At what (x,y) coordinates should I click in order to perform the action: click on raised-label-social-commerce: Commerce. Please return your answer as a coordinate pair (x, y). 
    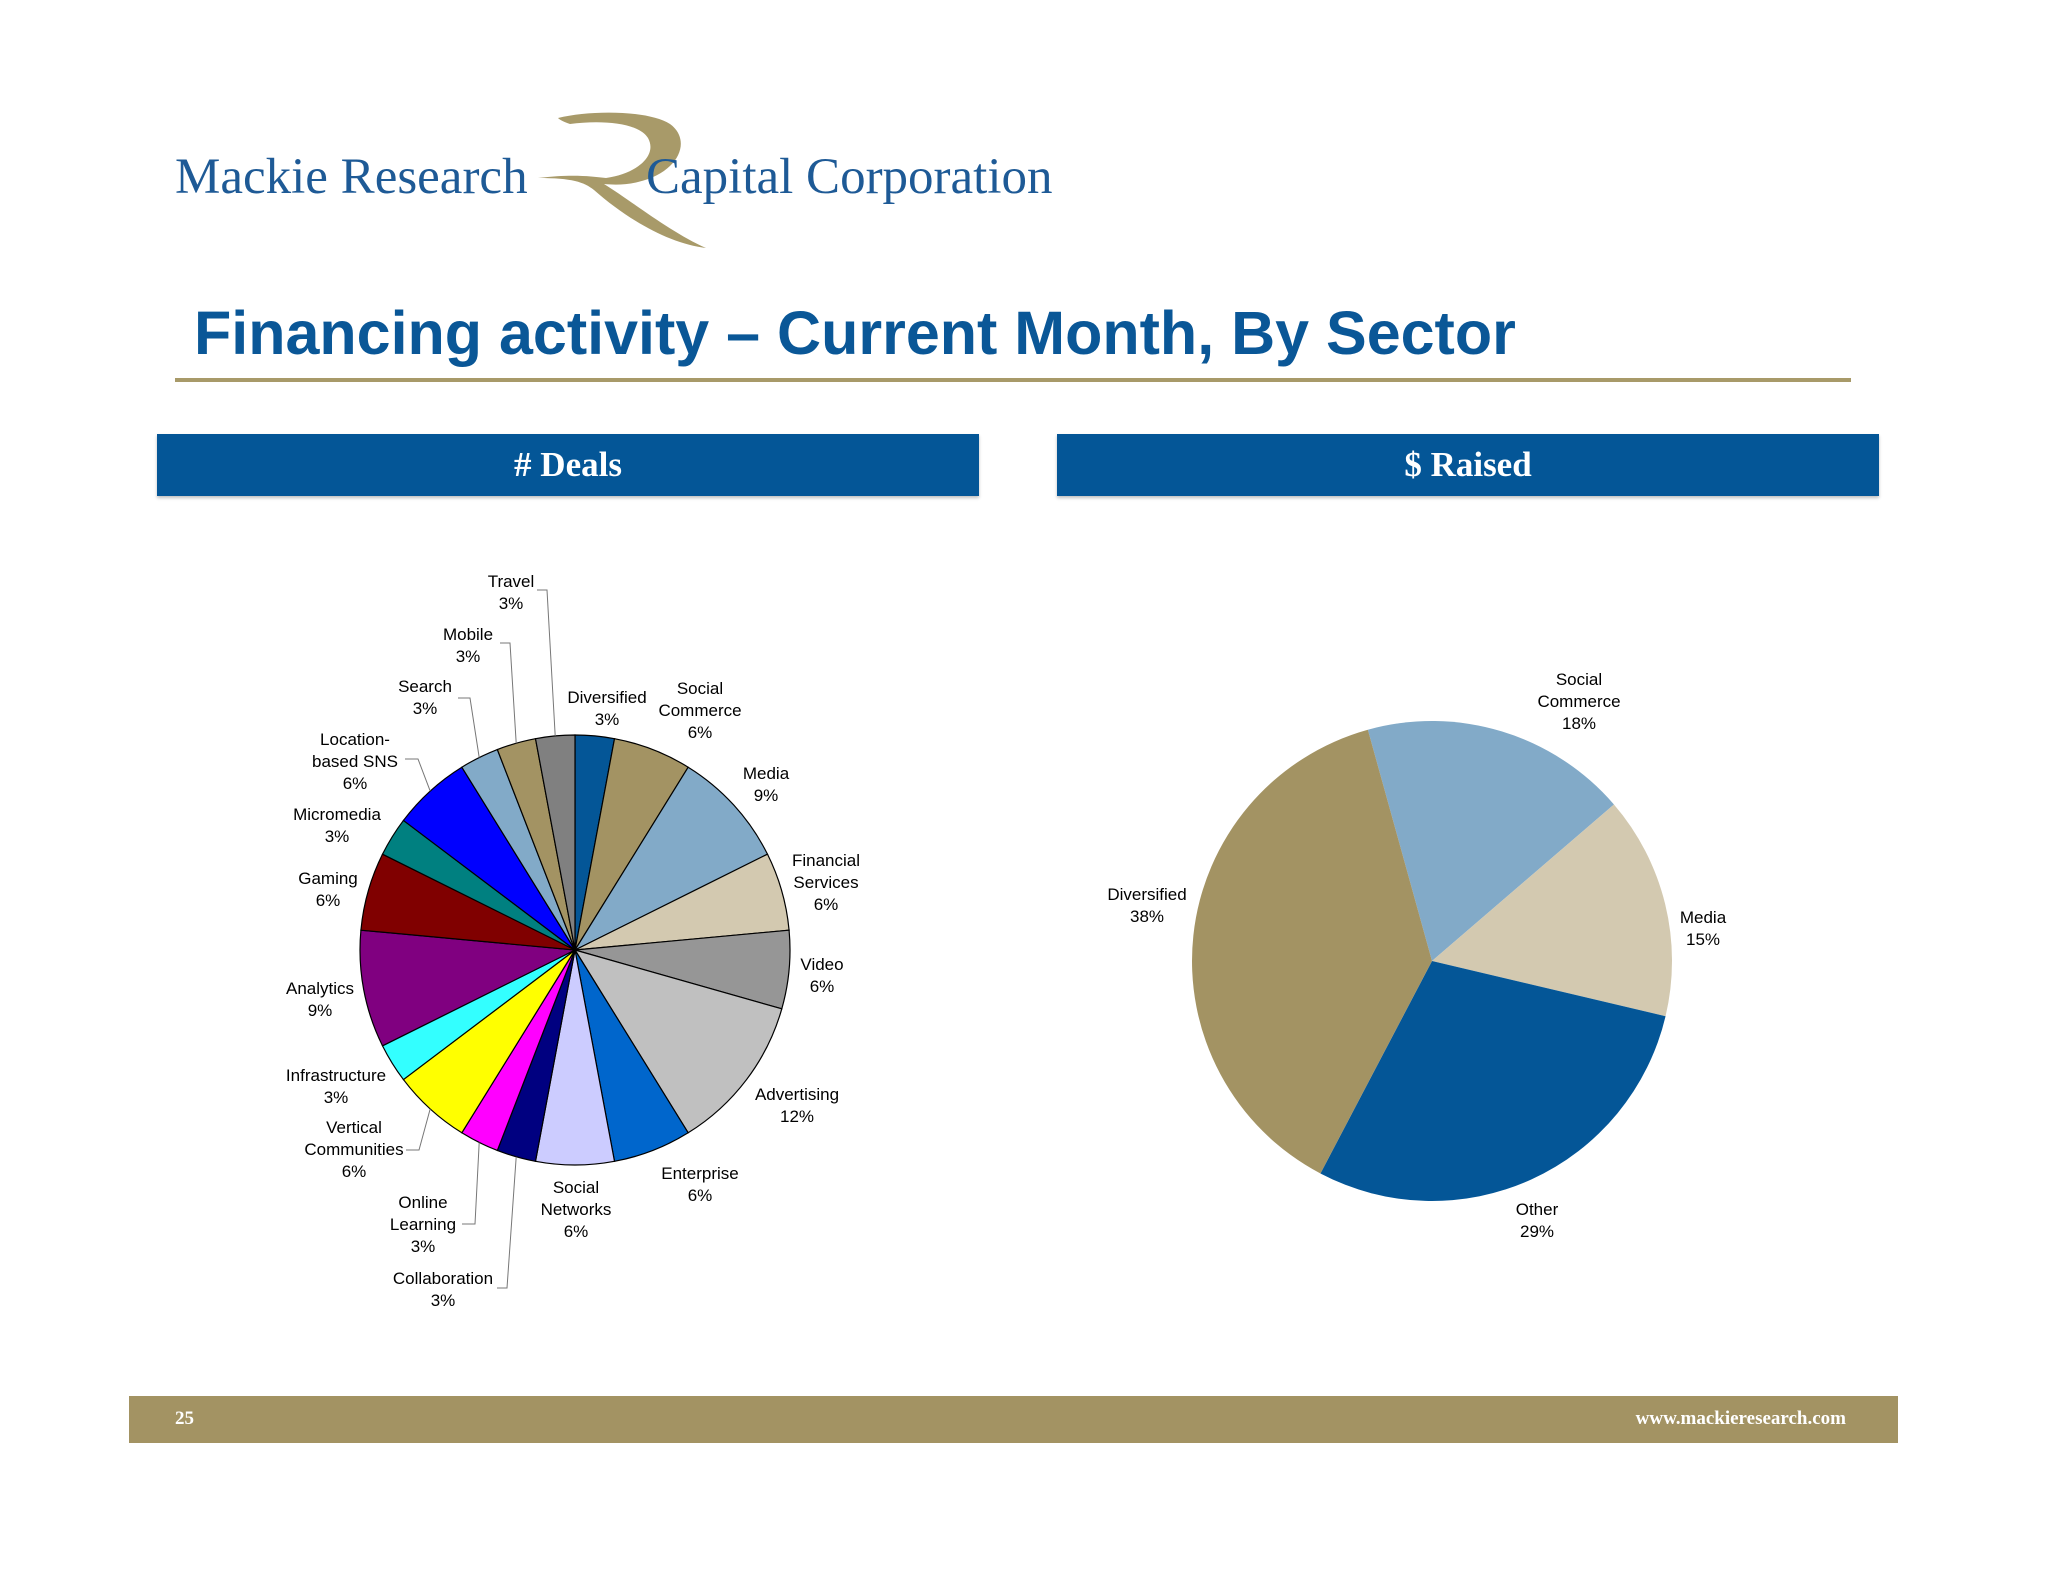
    Looking at the image, I should click on (1578, 701).